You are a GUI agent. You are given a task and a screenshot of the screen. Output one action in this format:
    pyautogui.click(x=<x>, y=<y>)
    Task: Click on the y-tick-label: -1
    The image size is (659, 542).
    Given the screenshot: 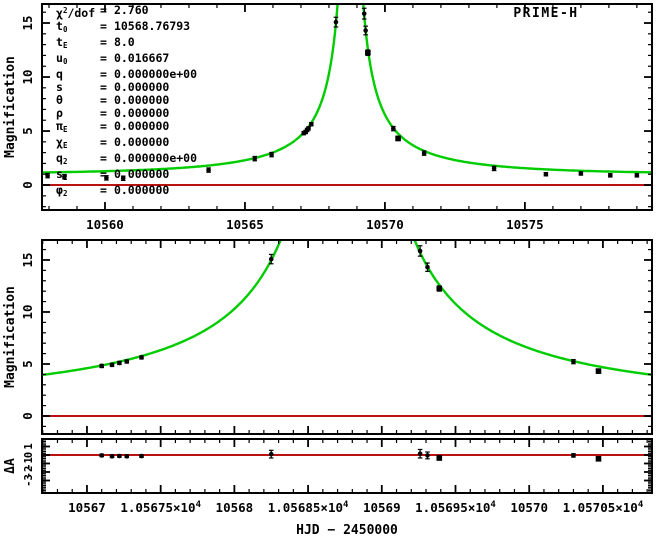 What is the action you would take?
    pyautogui.click(x=29, y=463)
    